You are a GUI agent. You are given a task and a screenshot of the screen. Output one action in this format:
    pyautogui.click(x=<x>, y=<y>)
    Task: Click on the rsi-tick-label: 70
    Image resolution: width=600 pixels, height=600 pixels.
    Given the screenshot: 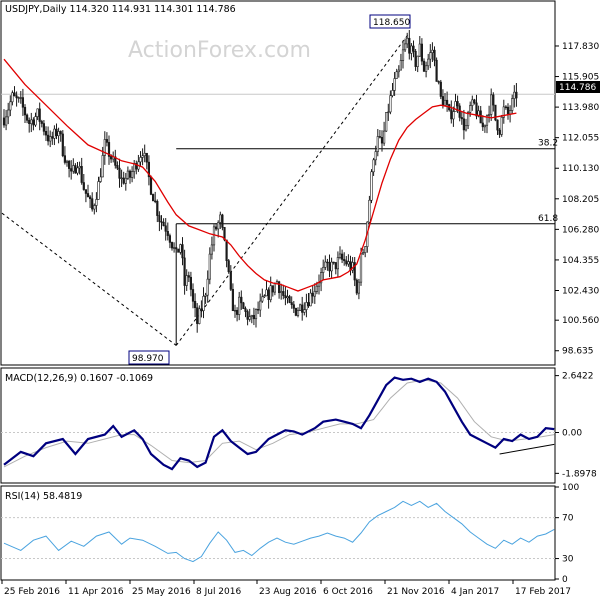 What is the action you would take?
    pyautogui.click(x=568, y=519)
    